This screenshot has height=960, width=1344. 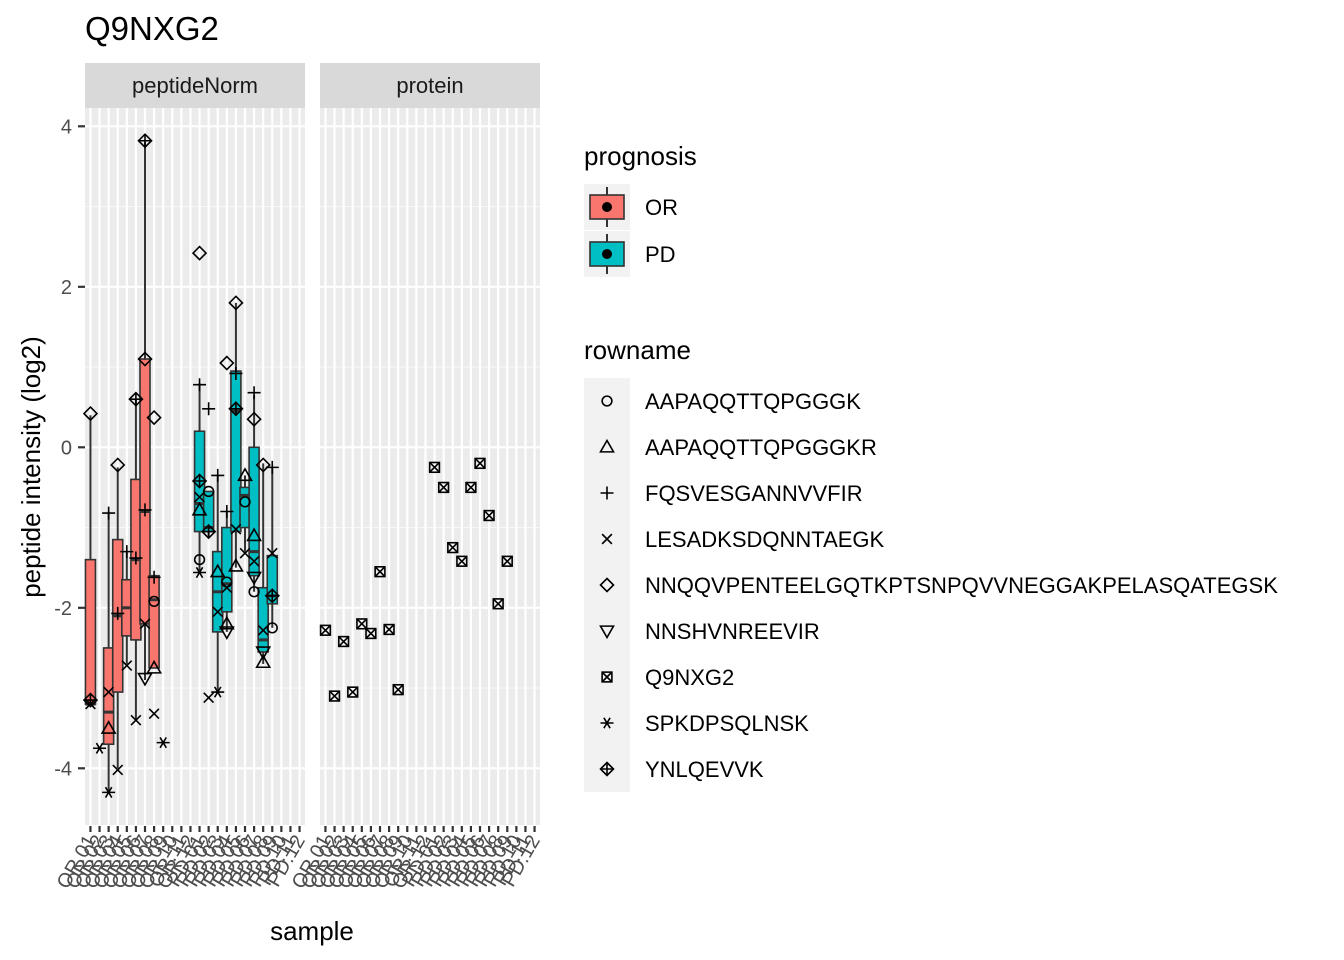 What do you see at coordinates (607, 207) in the screenshot?
I see `legend-key-dot` at bounding box center [607, 207].